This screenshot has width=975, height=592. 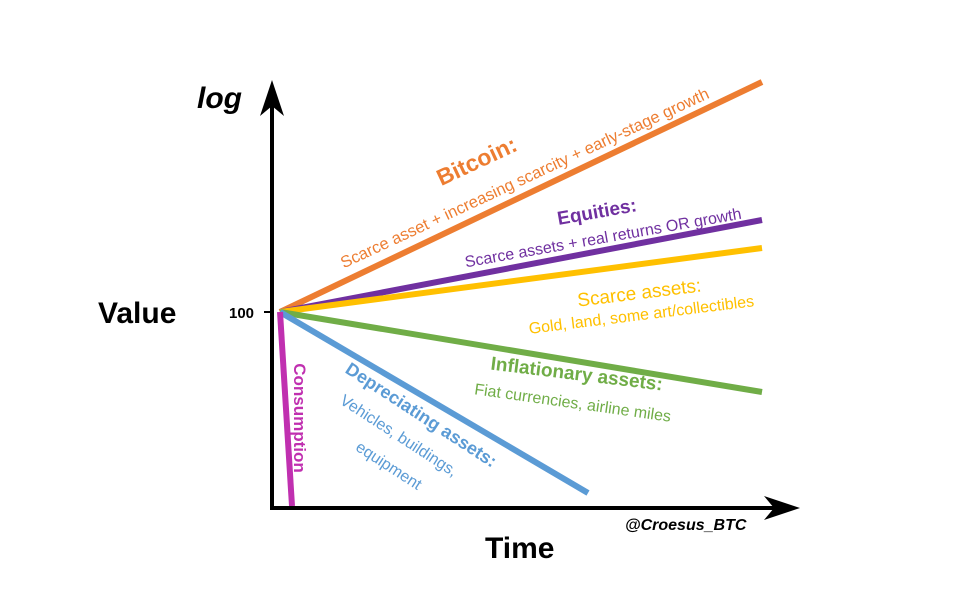 What do you see at coordinates (519, 548) in the screenshot?
I see `x-axis-label: Time` at bounding box center [519, 548].